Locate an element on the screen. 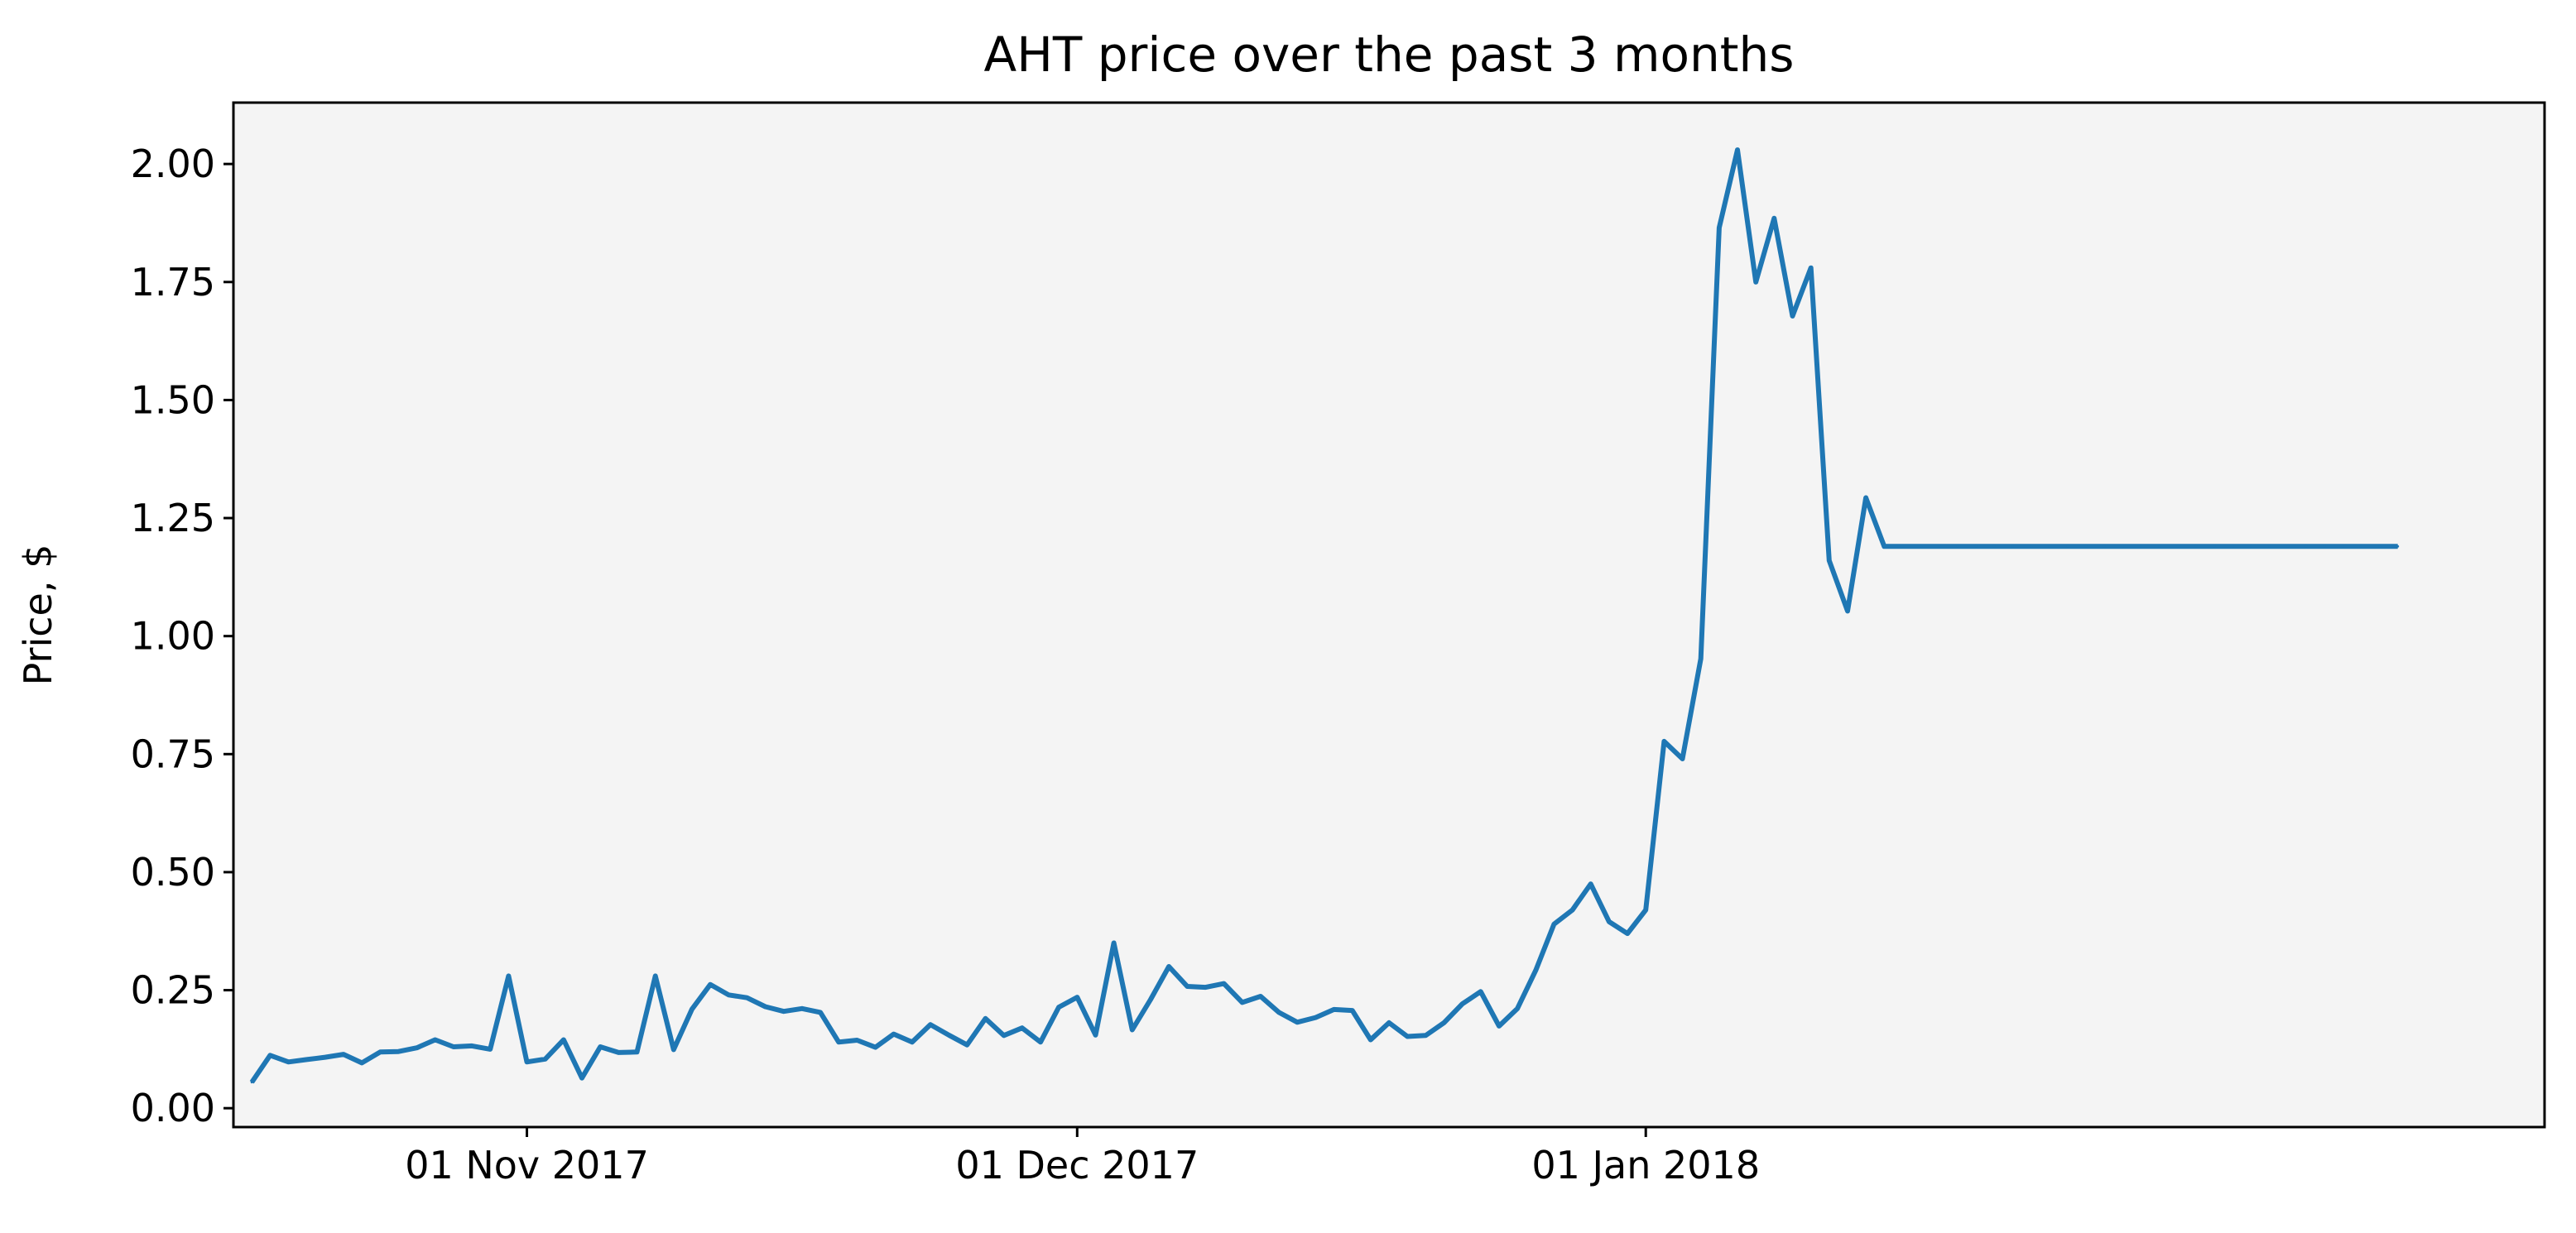 The height and width of the screenshot is (1233, 2576). y-axis-label: Price, $ is located at coordinates (38, 615).